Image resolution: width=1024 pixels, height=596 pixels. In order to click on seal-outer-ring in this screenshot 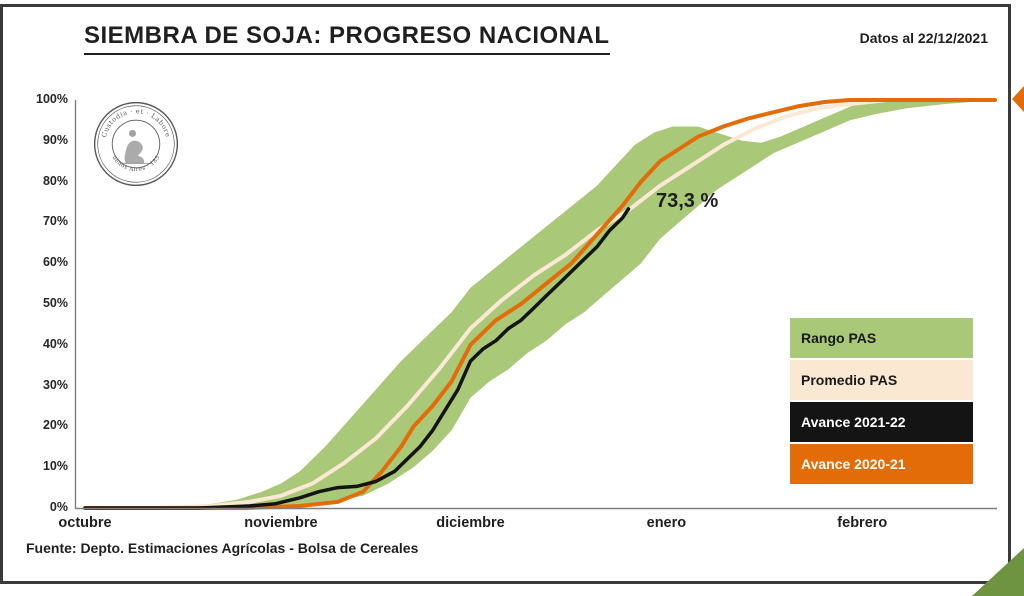, I will do `click(136, 144)`.